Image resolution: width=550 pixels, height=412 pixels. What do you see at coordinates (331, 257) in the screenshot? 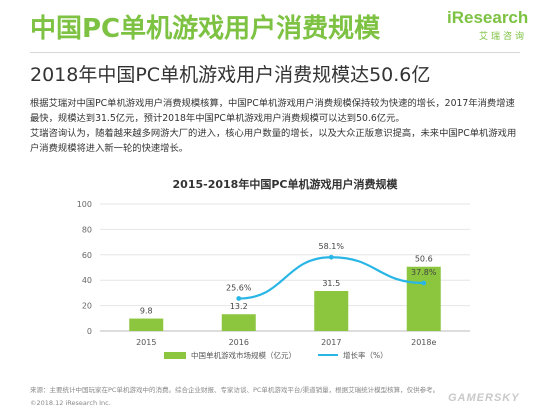
I see `growth-rate-point-2017` at bounding box center [331, 257].